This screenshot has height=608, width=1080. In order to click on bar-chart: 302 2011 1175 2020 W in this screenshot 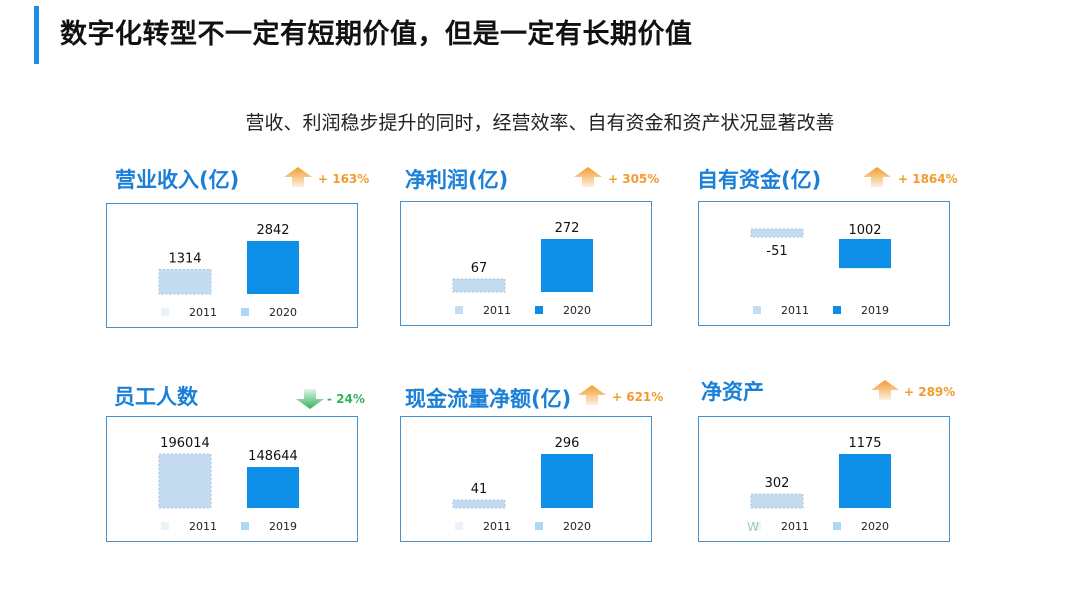, I will do `click(819, 485)`.